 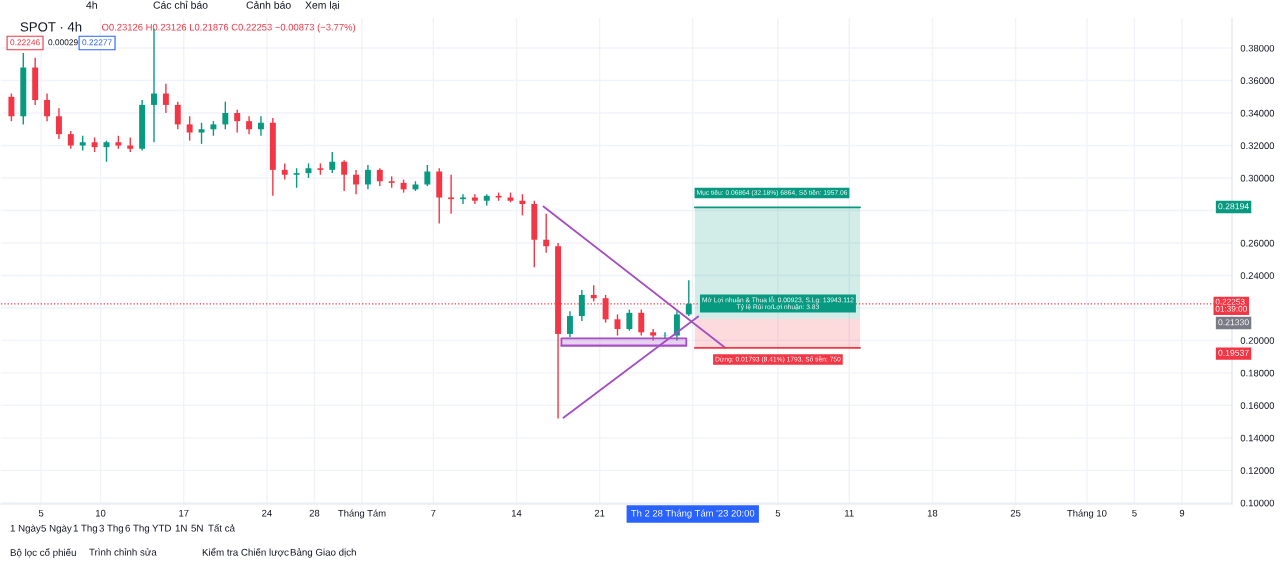 I want to click on x-tick-label: 9, so click(x=1182, y=513).